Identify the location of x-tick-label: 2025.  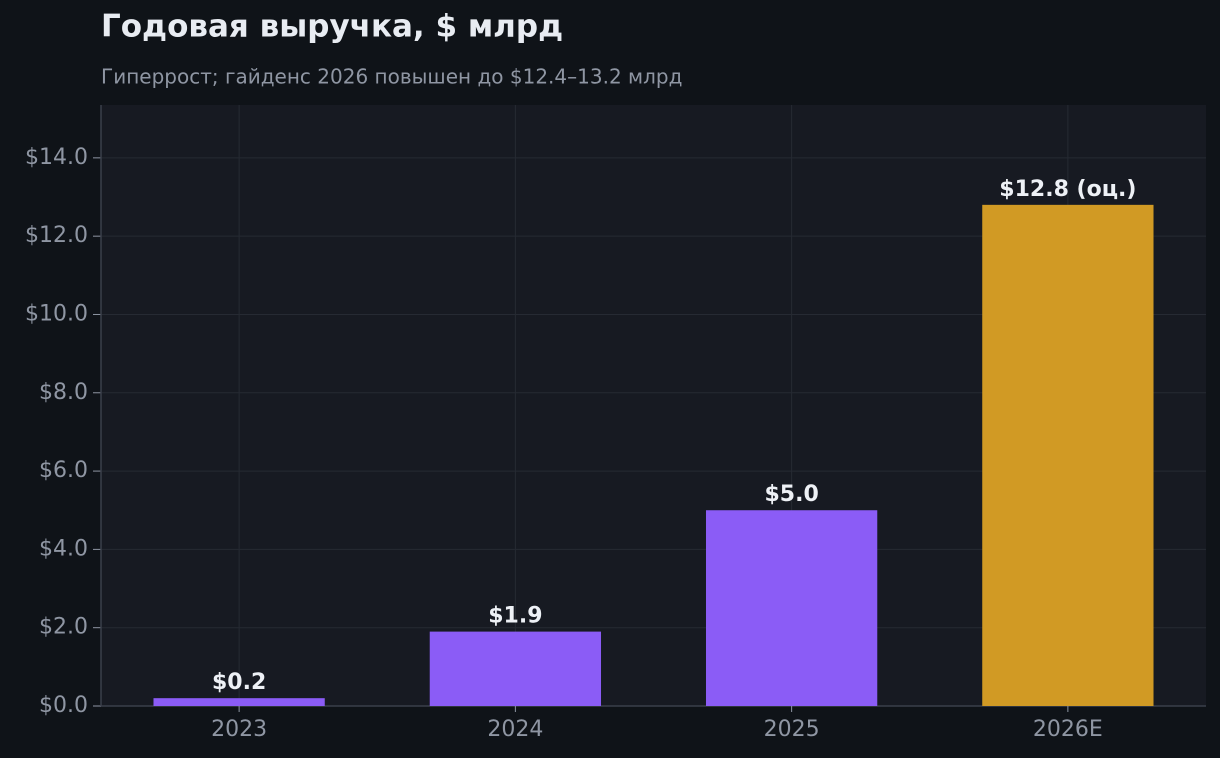
(792, 729).